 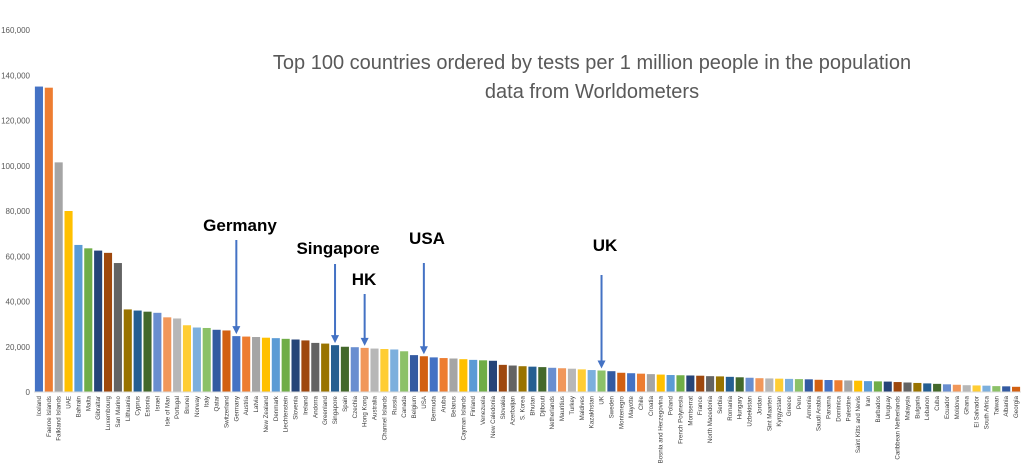 What do you see at coordinates (427, 238) in the screenshot?
I see `annotation-label: USA` at bounding box center [427, 238].